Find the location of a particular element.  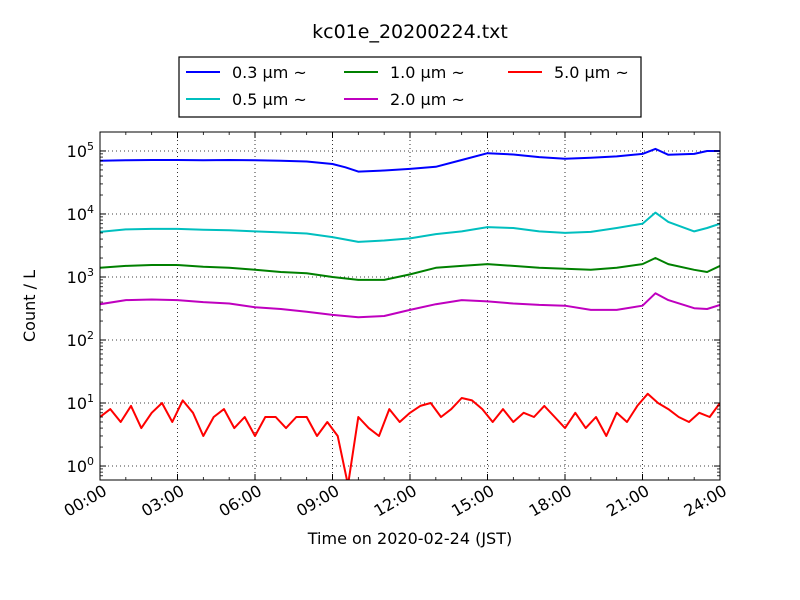

legend-label-4: 2.0 μm ~ is located at coordinates (427, 99).